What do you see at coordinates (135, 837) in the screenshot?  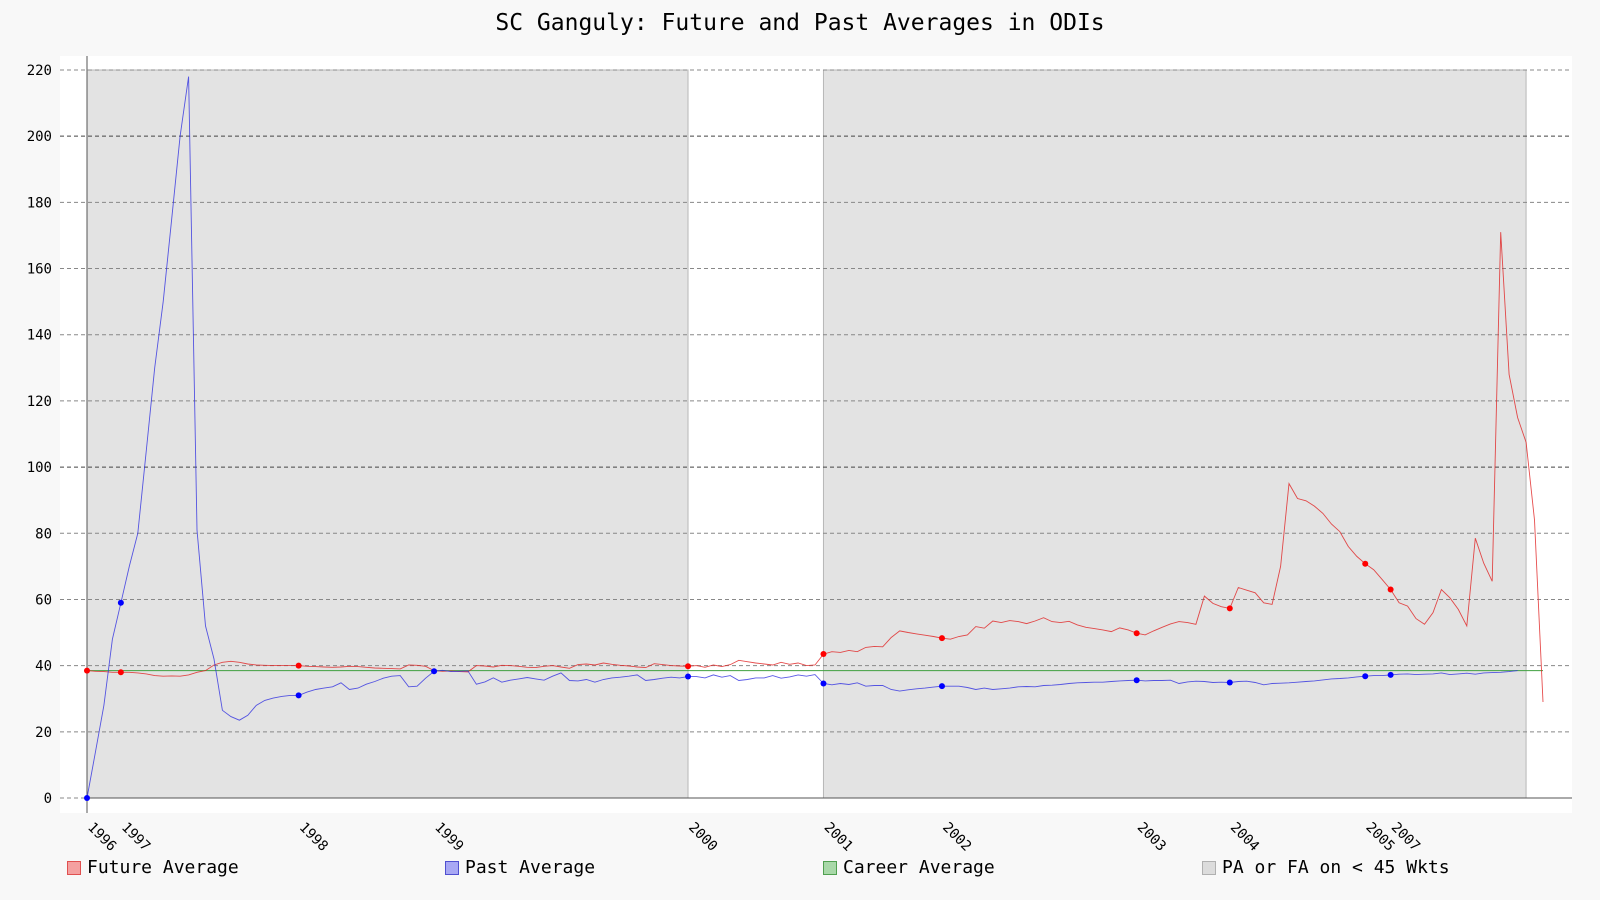 I see `x-tick-label-1997: 1997` at bounding box center [135, 837].